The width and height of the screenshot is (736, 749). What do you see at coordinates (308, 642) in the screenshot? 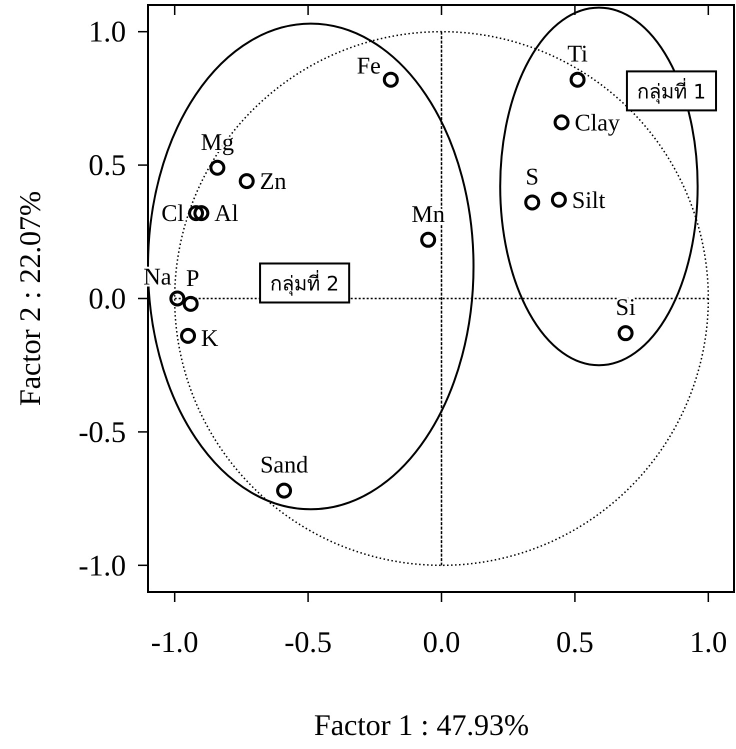
I see `x-tick-label: -0.5` at bounding box center [308, 642].